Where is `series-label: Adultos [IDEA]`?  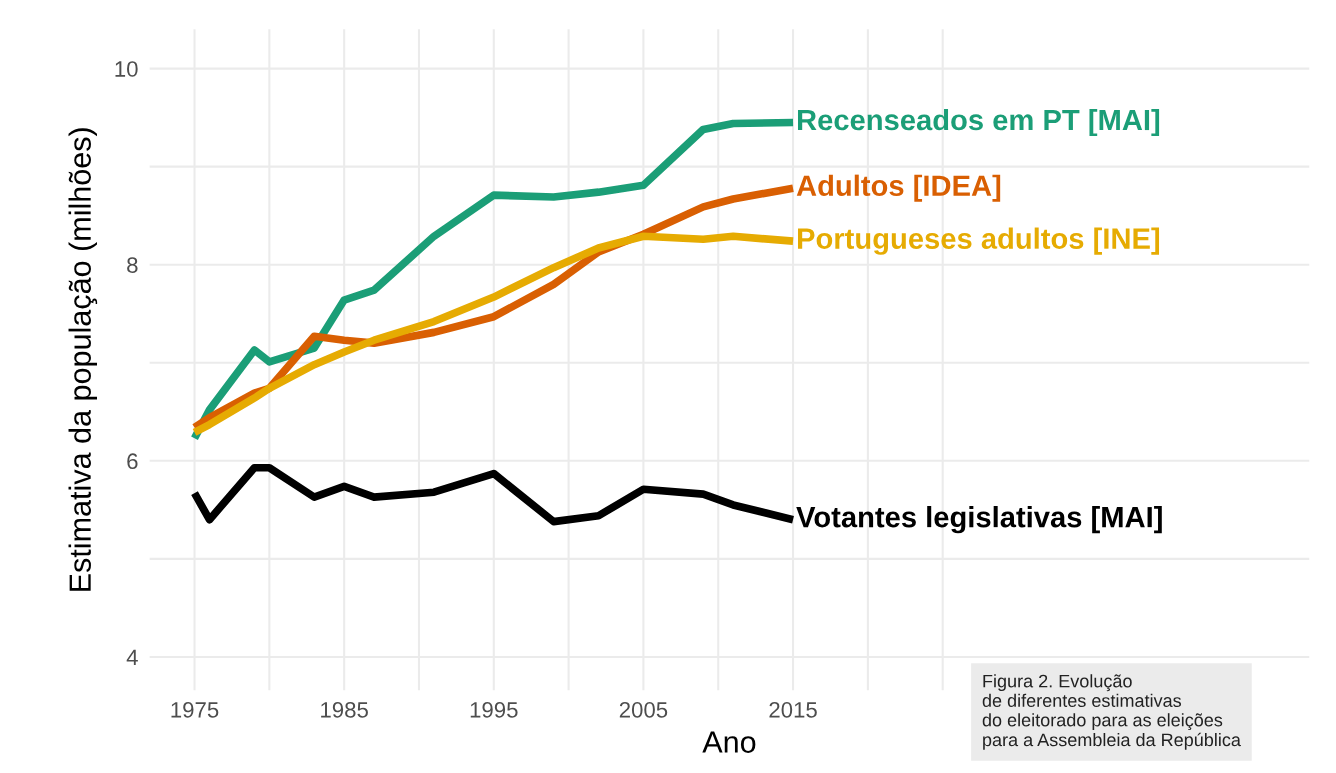 series-label: Adultos [IDEA] is located at coordinates (898, 188).